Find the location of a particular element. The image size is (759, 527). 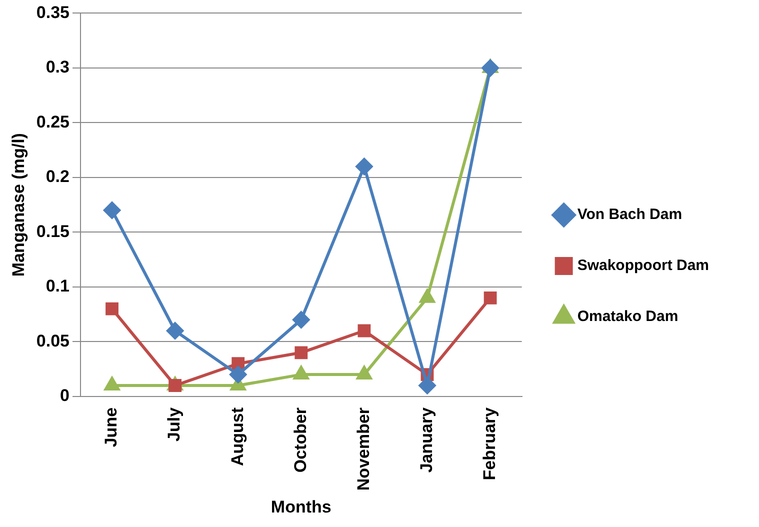

x-tick-label: January is located at coordinates (426, 439).